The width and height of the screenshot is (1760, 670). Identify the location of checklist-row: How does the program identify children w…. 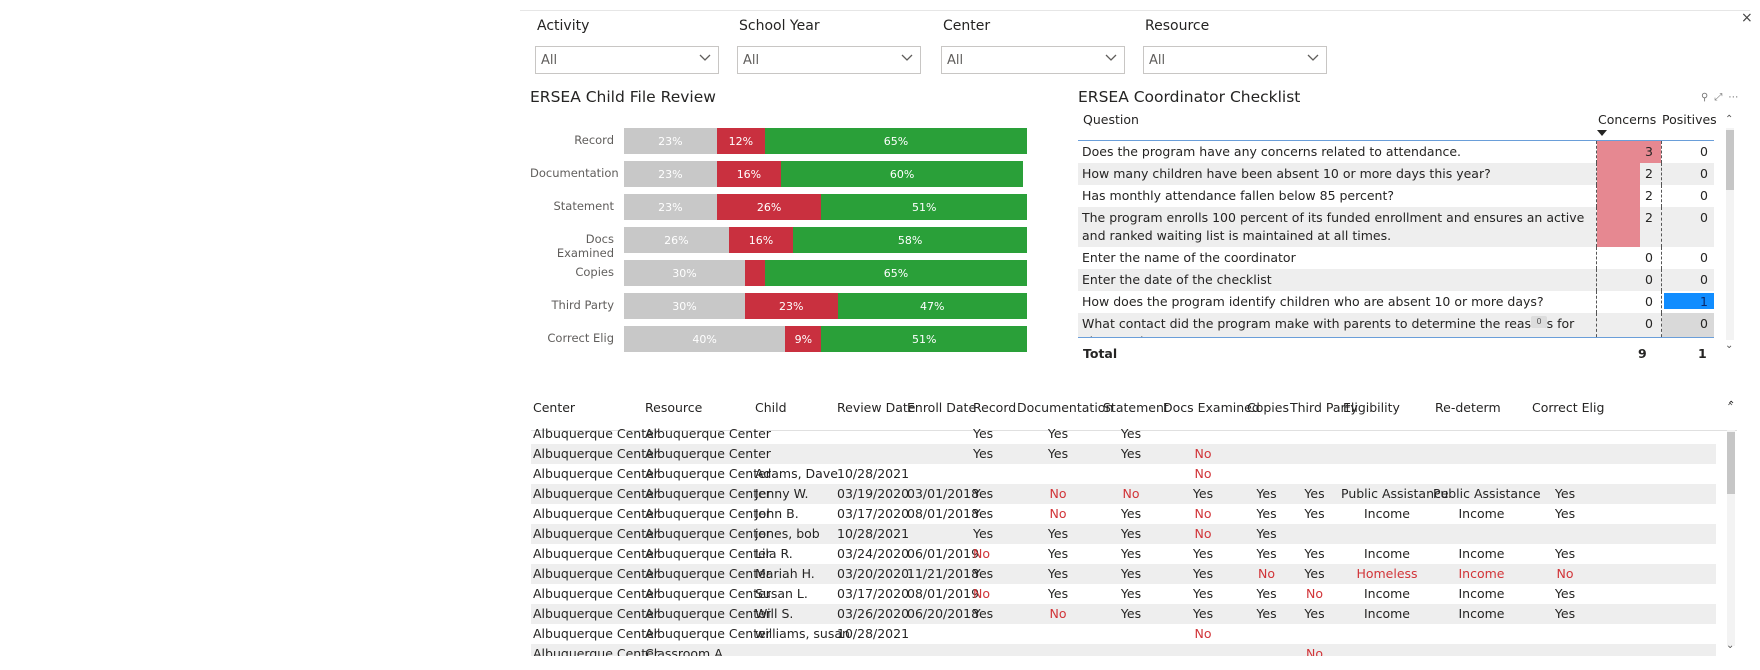
(1396, 302).